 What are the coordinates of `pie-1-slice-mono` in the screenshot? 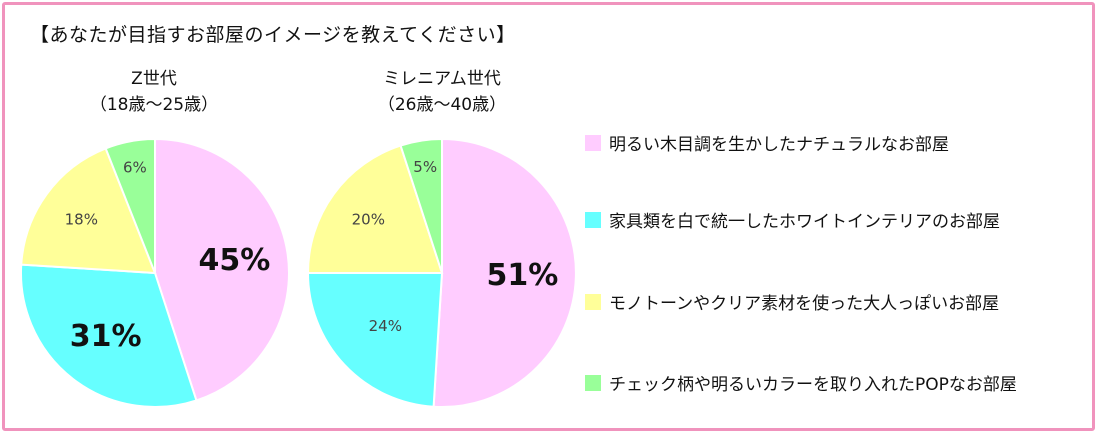 It's located at (88, 211).